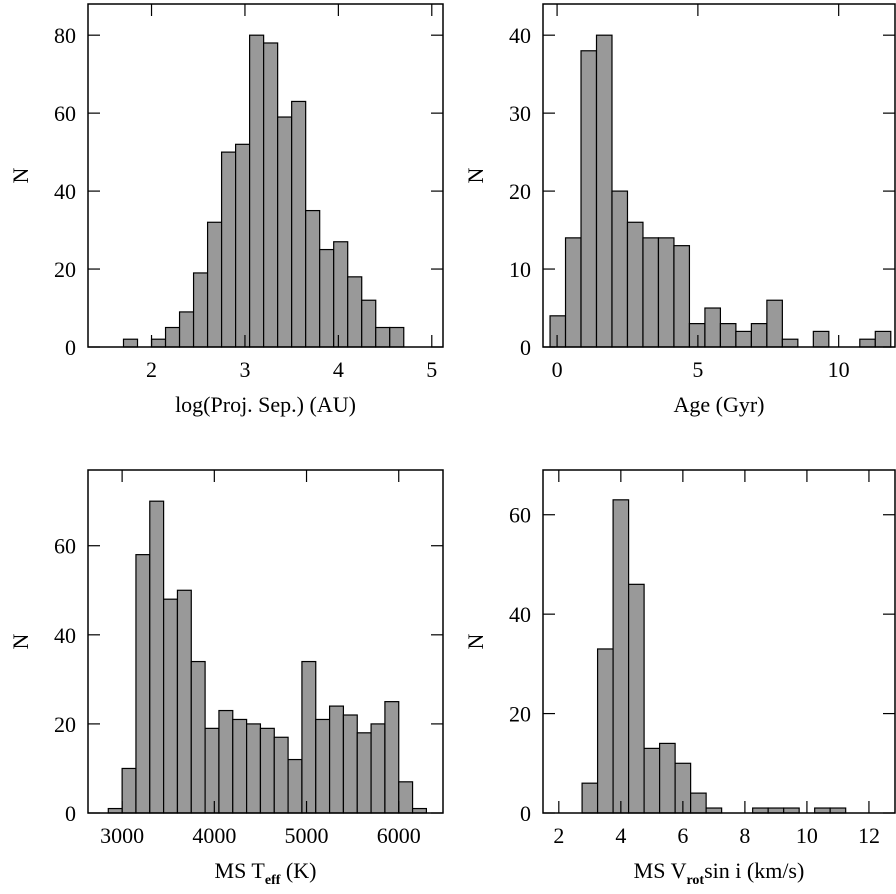 This screenshot has width=896, height=894. Describe the element at coordinates (214, 835) in the screenshot. I see `x-tick-label: 4000` at that location.